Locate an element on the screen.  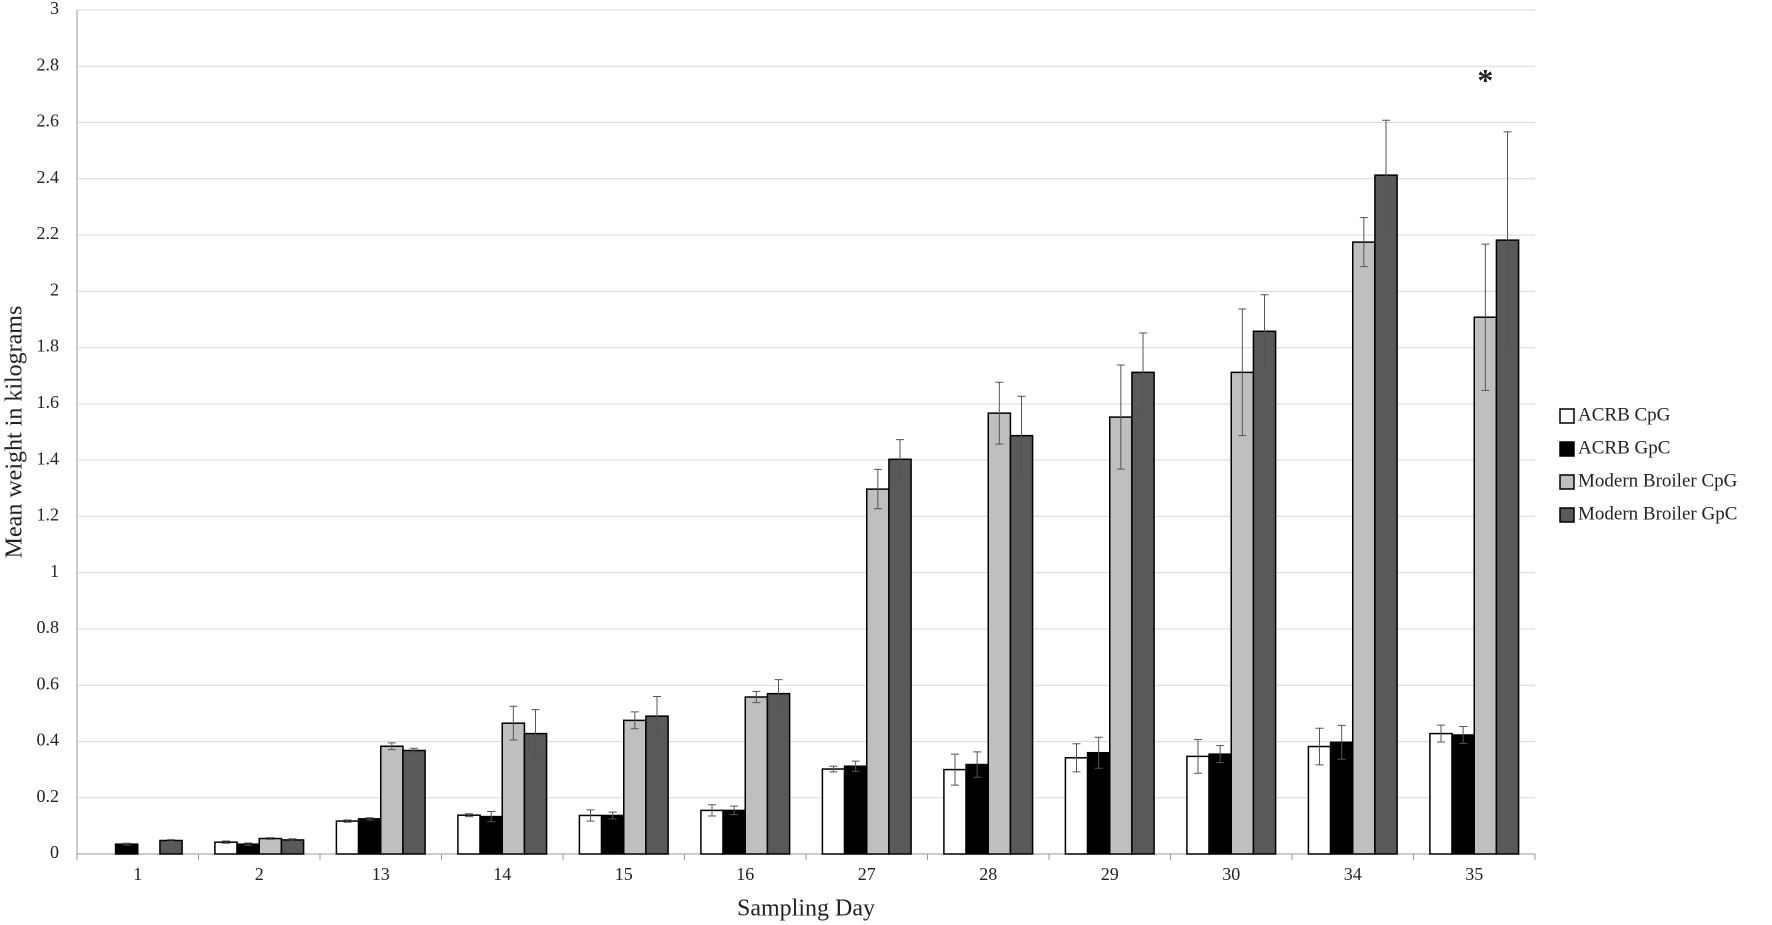
y-tick-label: 0.8 is located at coordinates (48, 627).